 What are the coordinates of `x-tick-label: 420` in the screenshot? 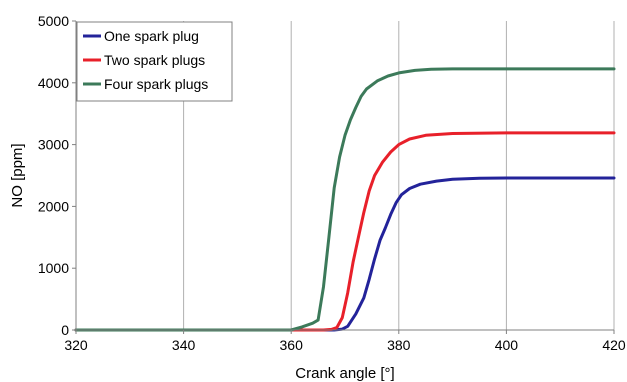 It's located at (614, 345).